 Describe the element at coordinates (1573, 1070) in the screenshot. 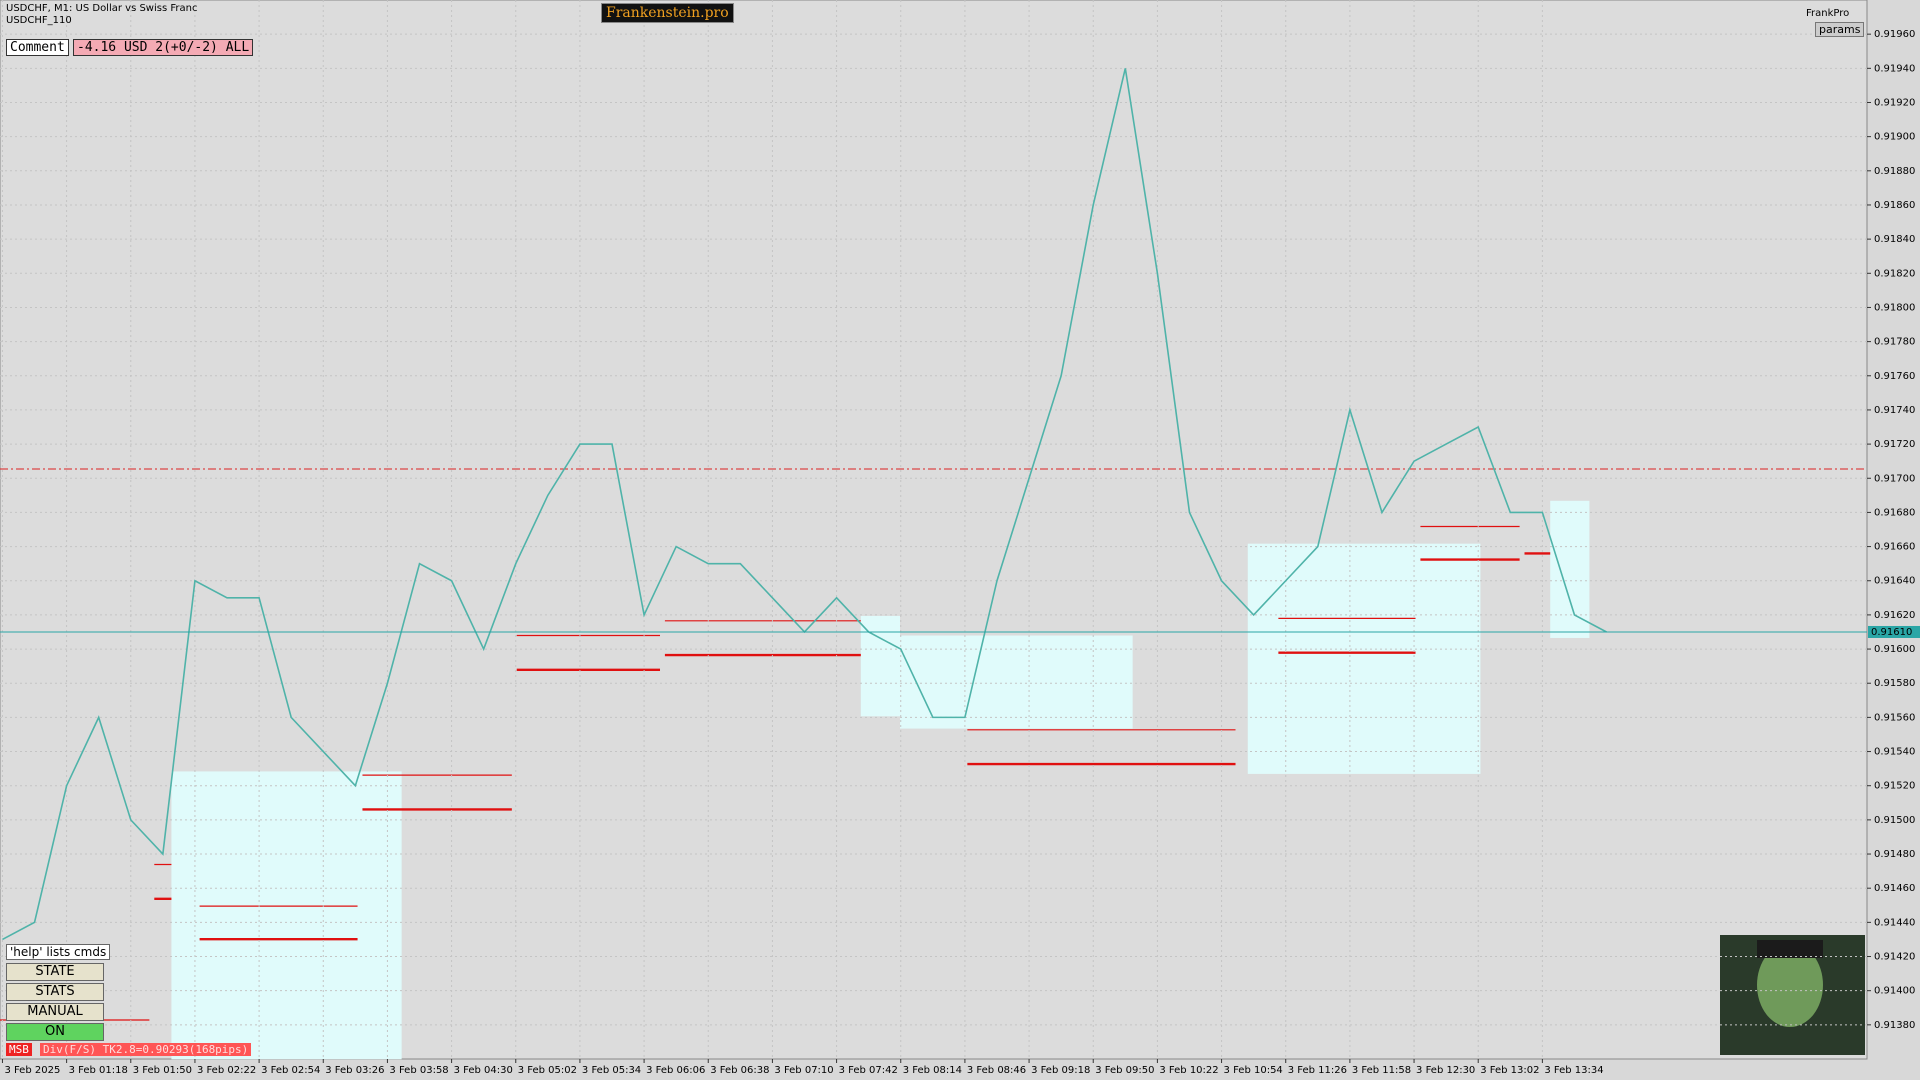

I see `x-tick-label: 3 Feb 13:34` at that location.